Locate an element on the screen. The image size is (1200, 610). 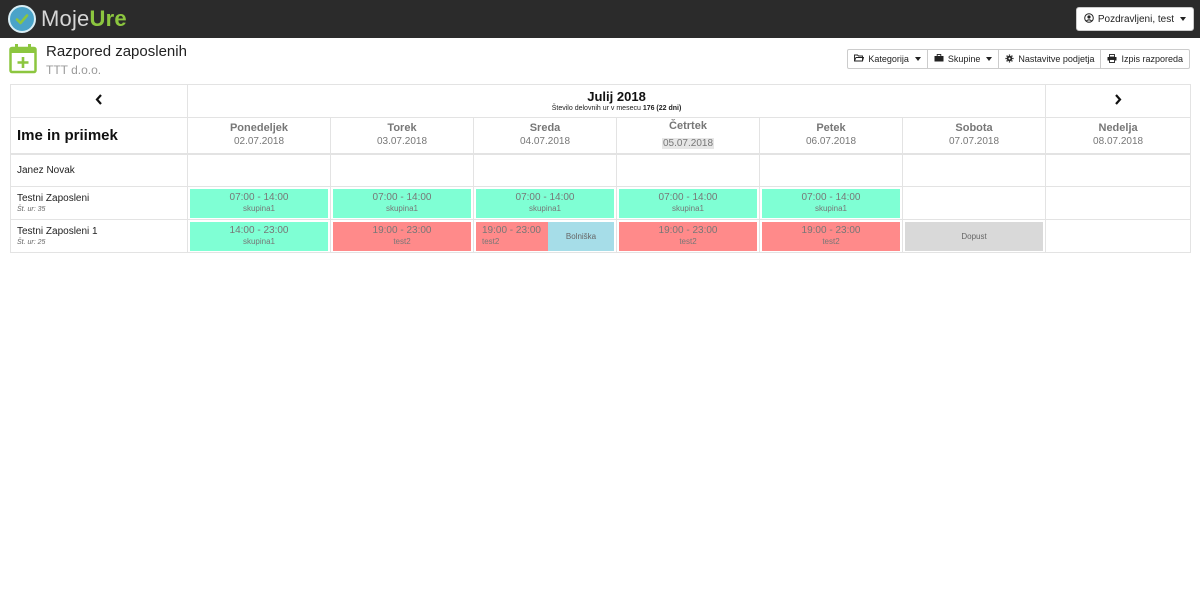
folder-open-icon is located at coordinates (859, 59).